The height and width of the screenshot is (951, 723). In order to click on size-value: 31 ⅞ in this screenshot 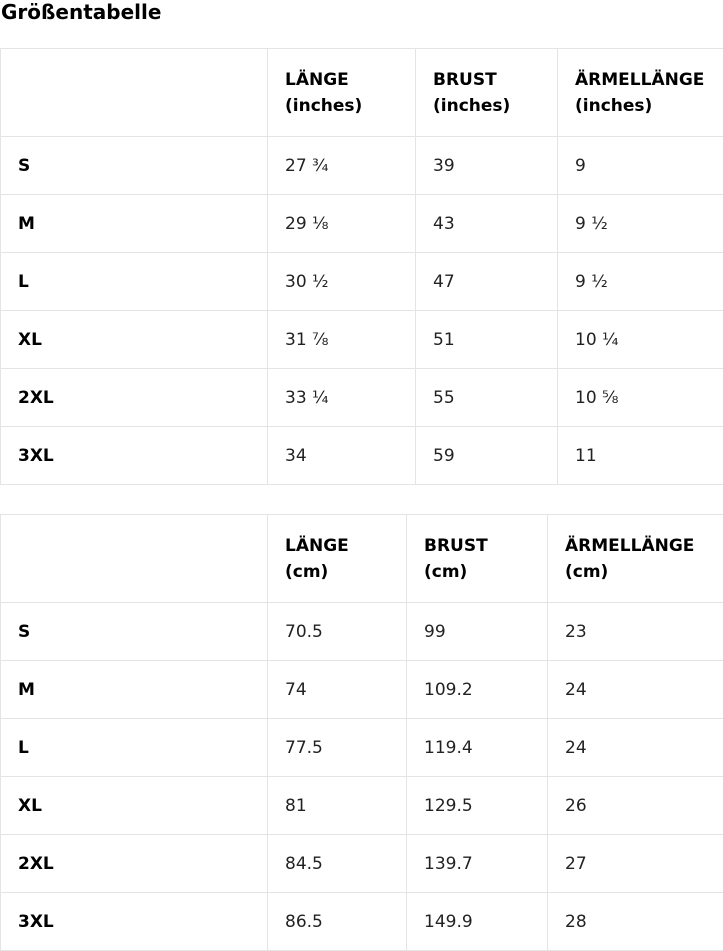, I will do `click(342, 340)`.